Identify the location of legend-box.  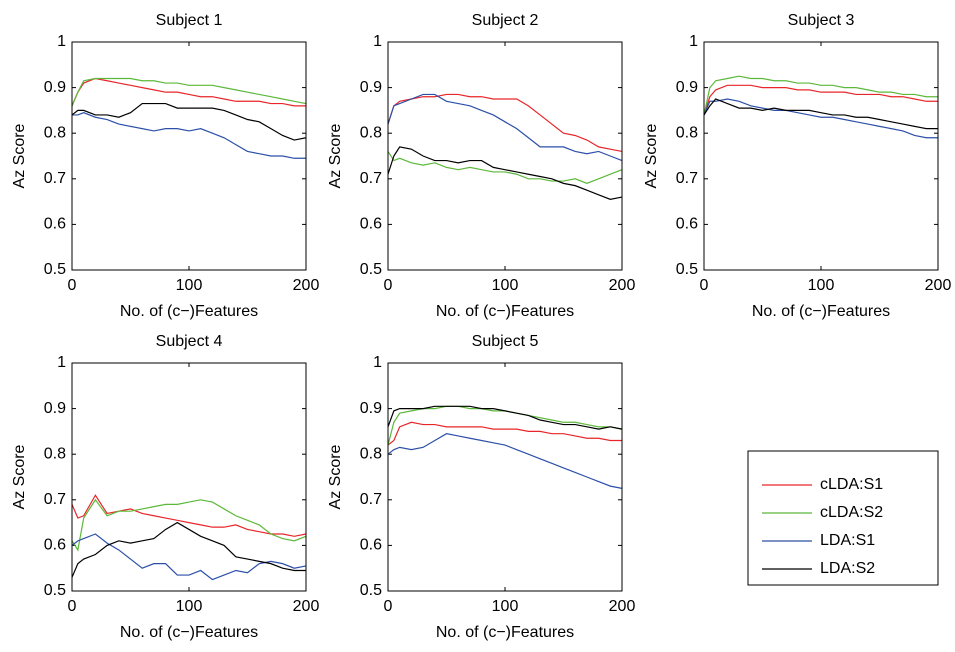
(843, 518).